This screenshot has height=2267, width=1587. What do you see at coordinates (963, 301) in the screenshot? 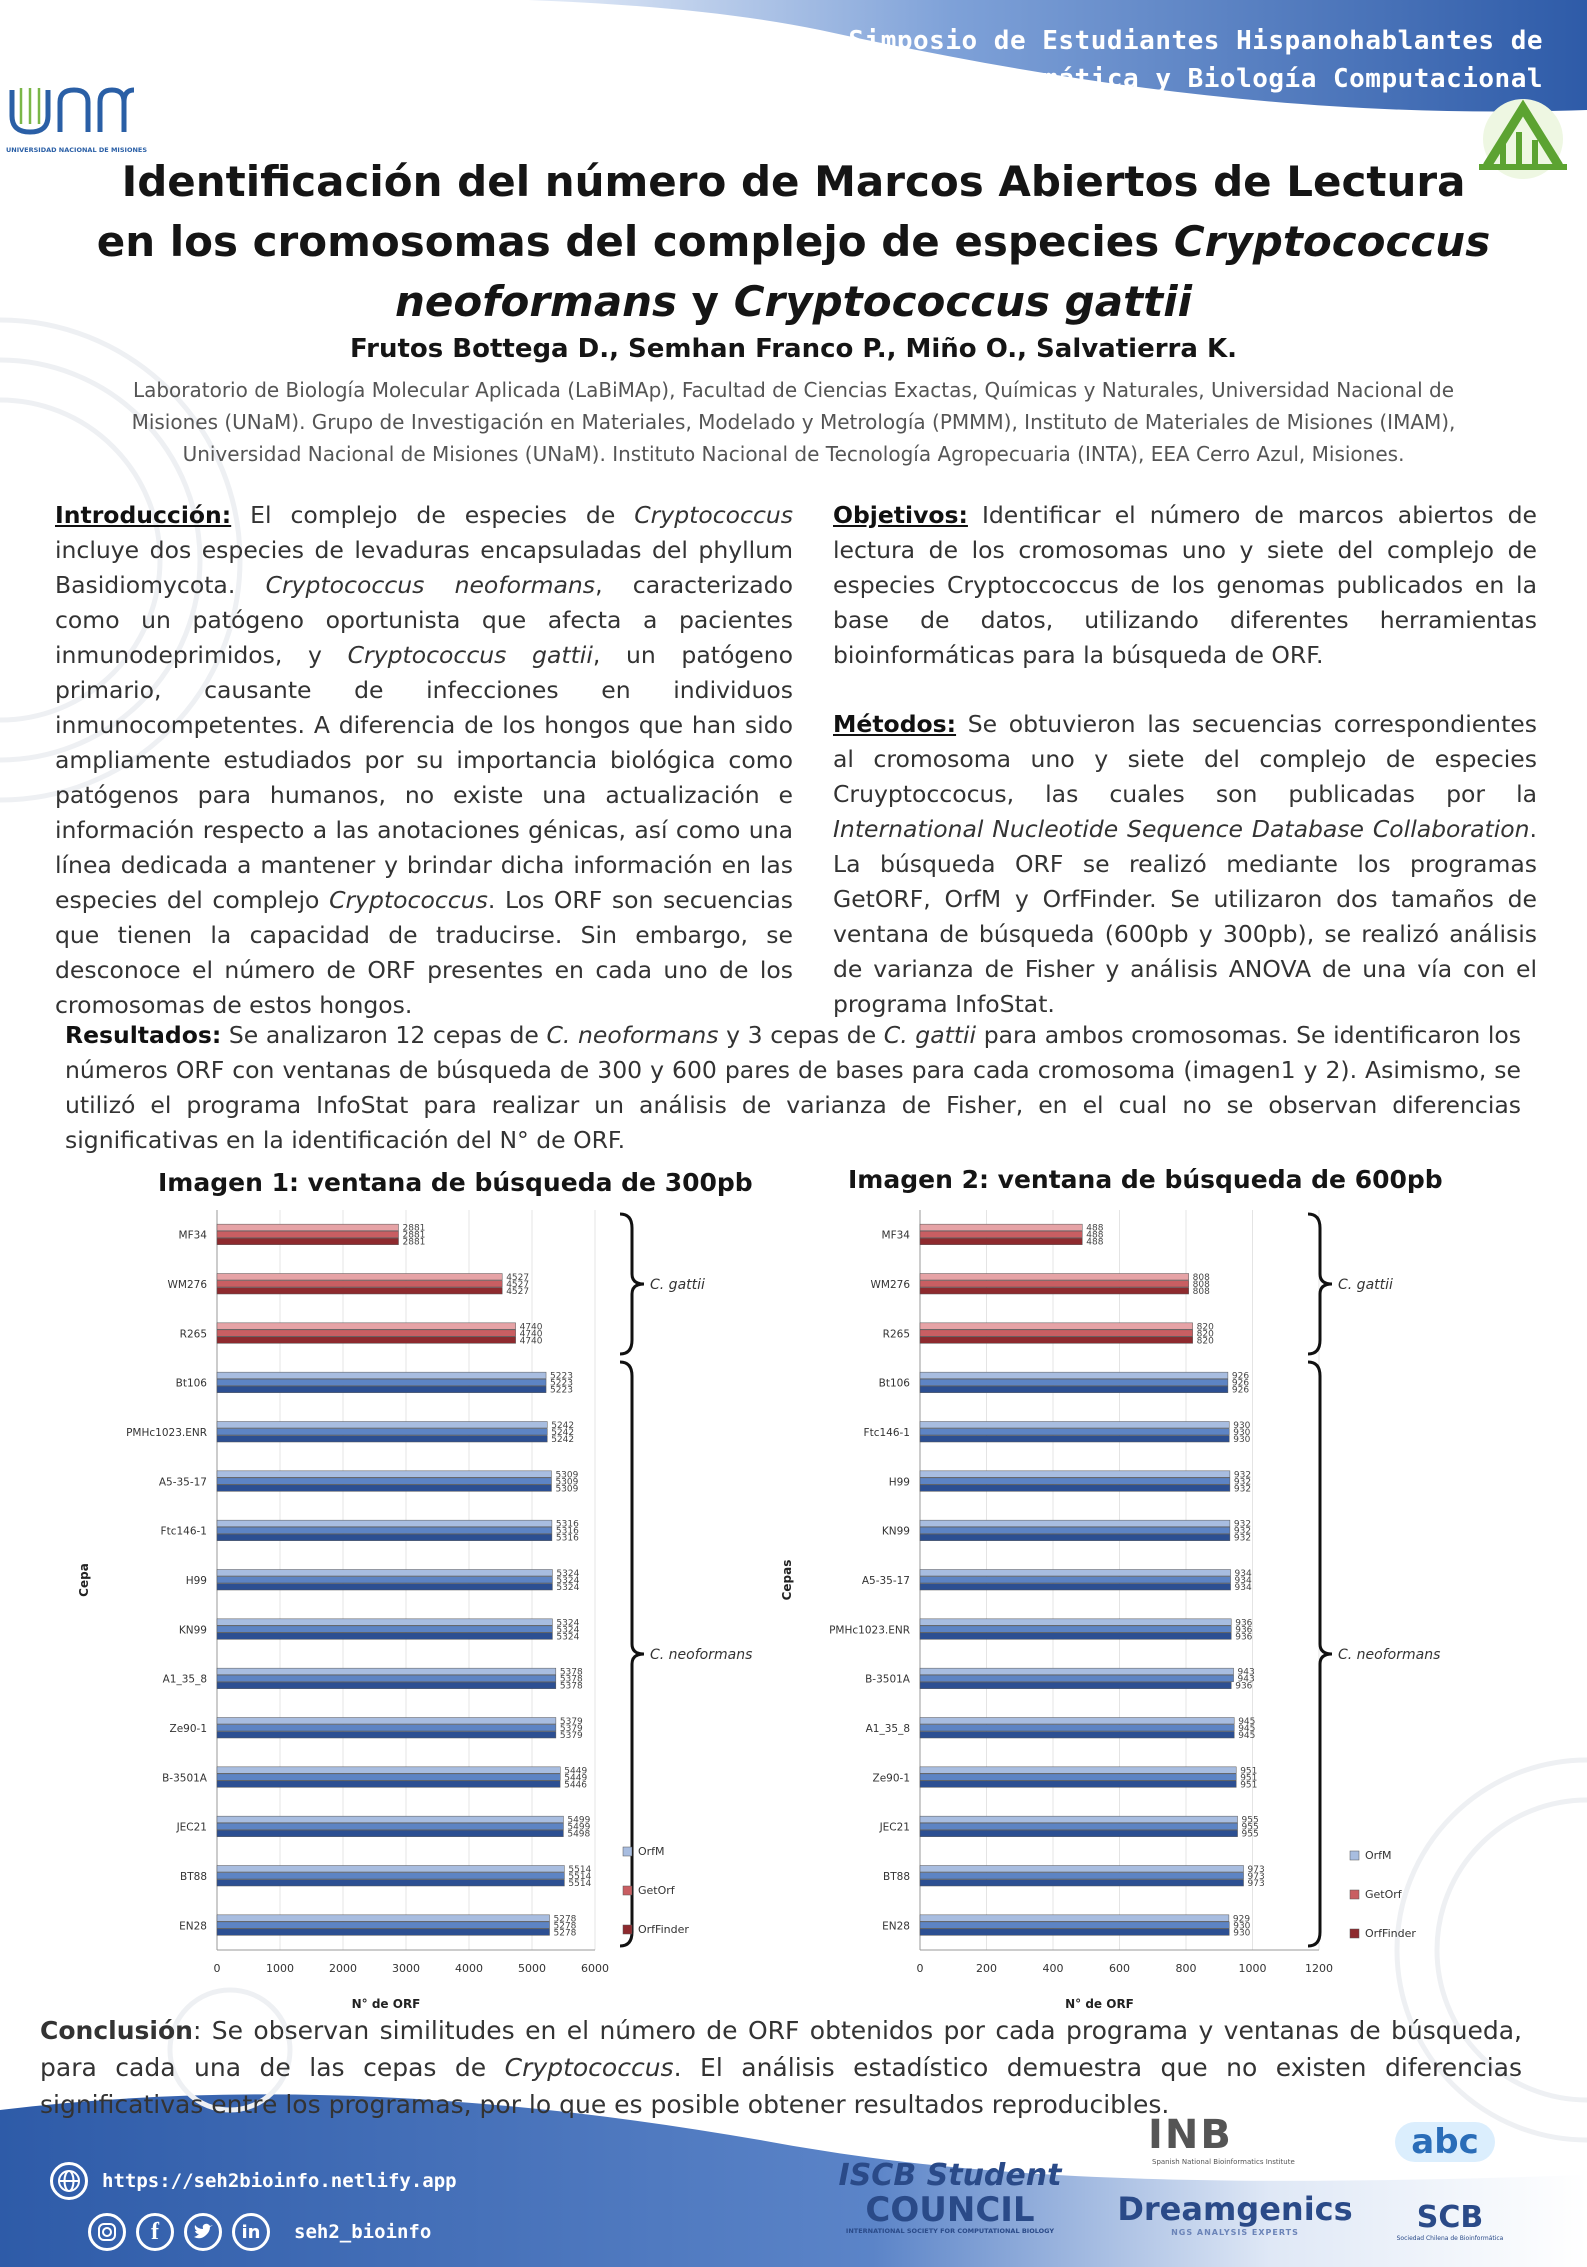
I see `title-species-gattii: Cryptococcus gattii` at bounding box center [963, 301].